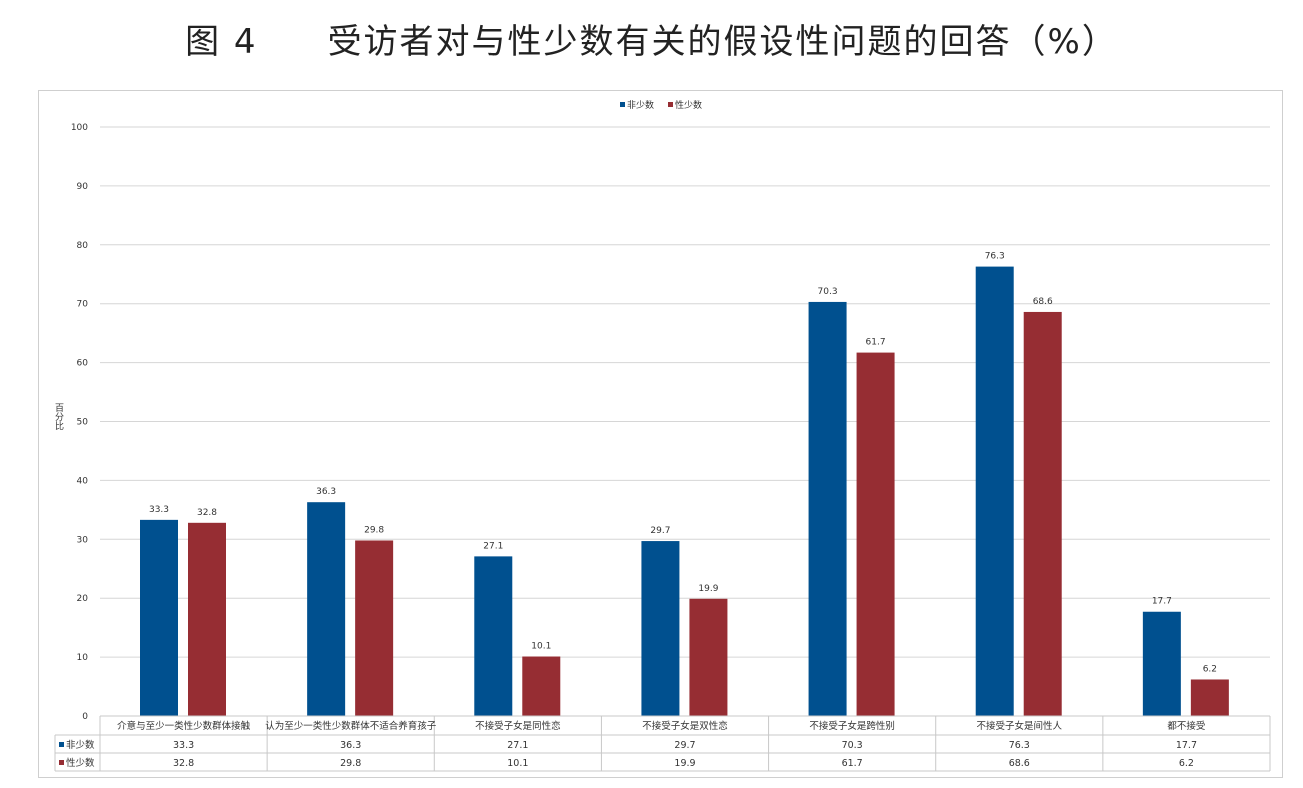 Image resolution: width=1303 pixels, height=788 pixels. What do you see at coordinates (995, 257) in the screenshot?
I see `data-label: 76.3` at bounding box center [995, 257].